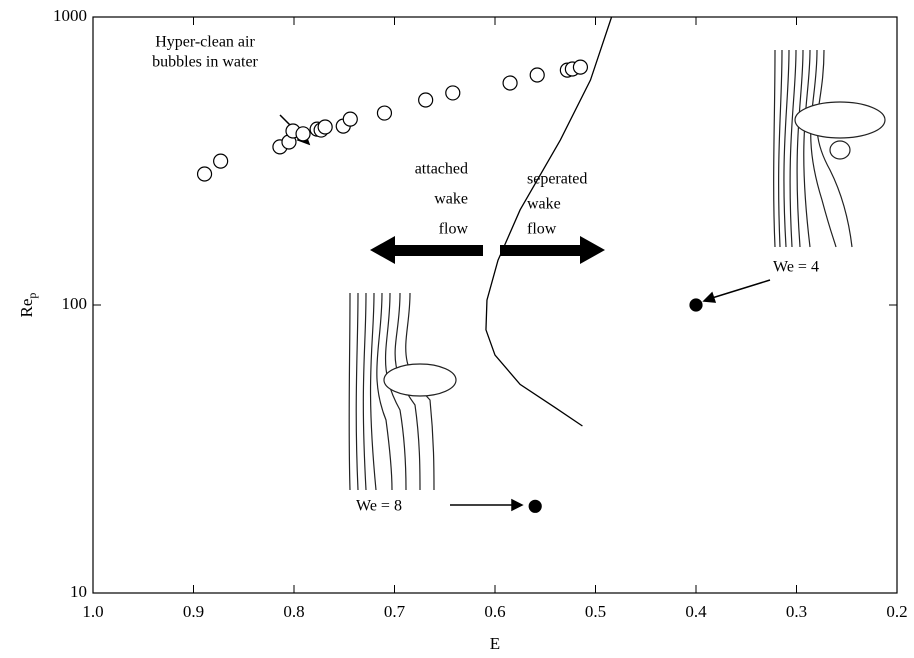  Describe the element at coordinates (400, 391) in the screenshot. I see `inset-attached` at that location.